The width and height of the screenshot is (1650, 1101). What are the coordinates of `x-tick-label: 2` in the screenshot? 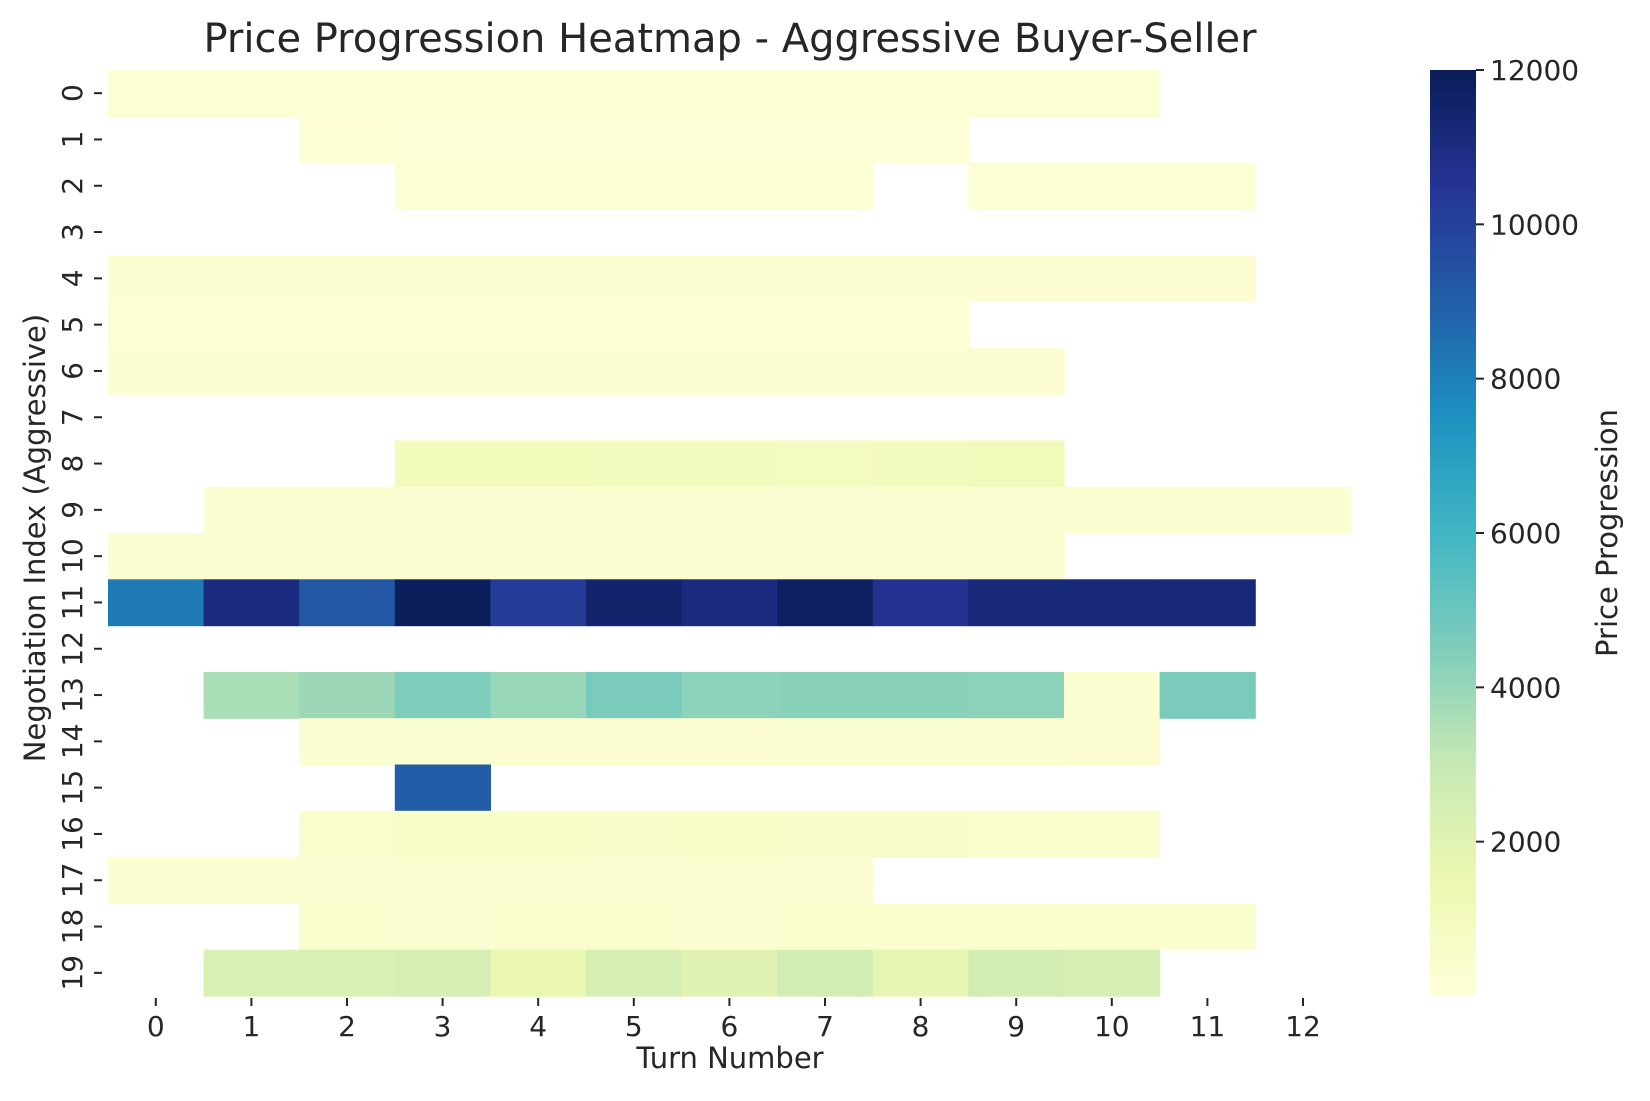 It's located at (347, 1026).